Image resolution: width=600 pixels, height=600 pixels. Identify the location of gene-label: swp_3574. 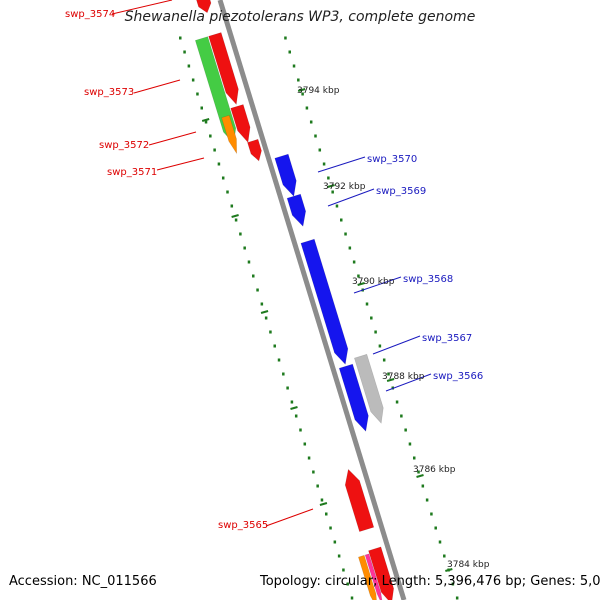
(90, 14).